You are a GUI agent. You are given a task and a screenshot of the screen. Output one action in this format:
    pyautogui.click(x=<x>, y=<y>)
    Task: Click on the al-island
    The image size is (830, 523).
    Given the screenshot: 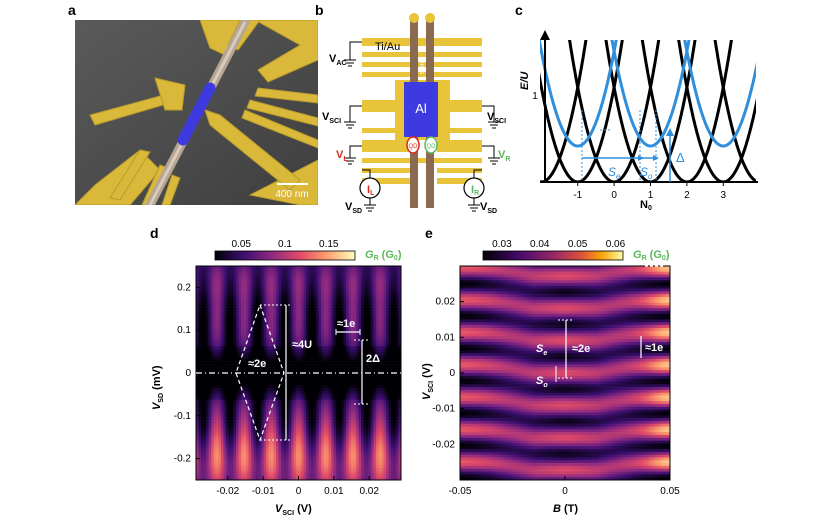 What is the action you would take?
    pyautogui.click(x=421, y=109)
    